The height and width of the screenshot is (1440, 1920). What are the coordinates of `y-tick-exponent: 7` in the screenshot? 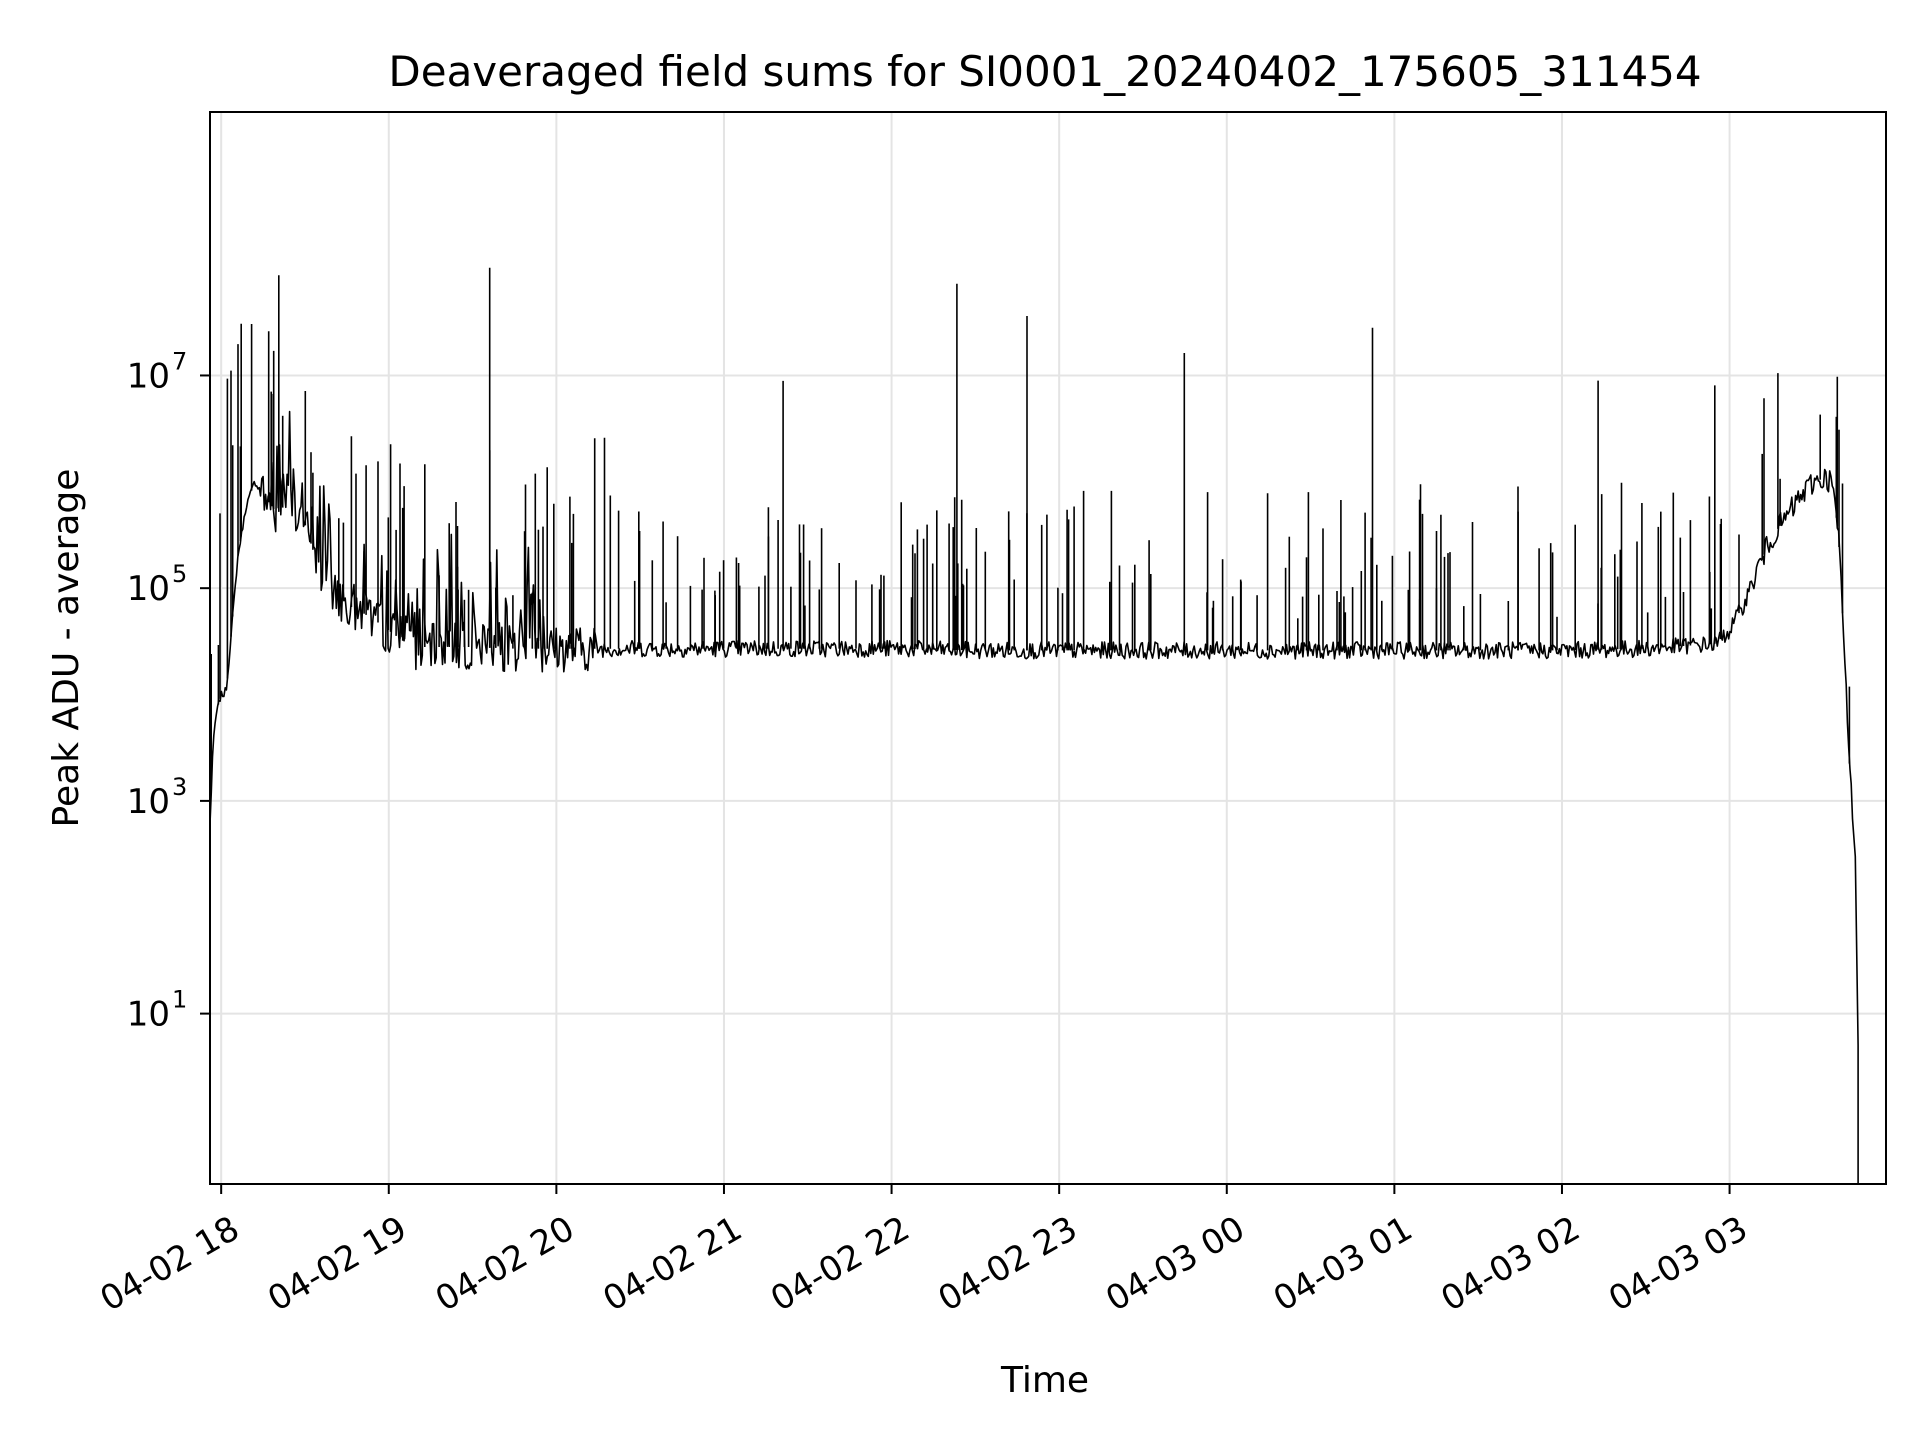 It's located at (179, 361).